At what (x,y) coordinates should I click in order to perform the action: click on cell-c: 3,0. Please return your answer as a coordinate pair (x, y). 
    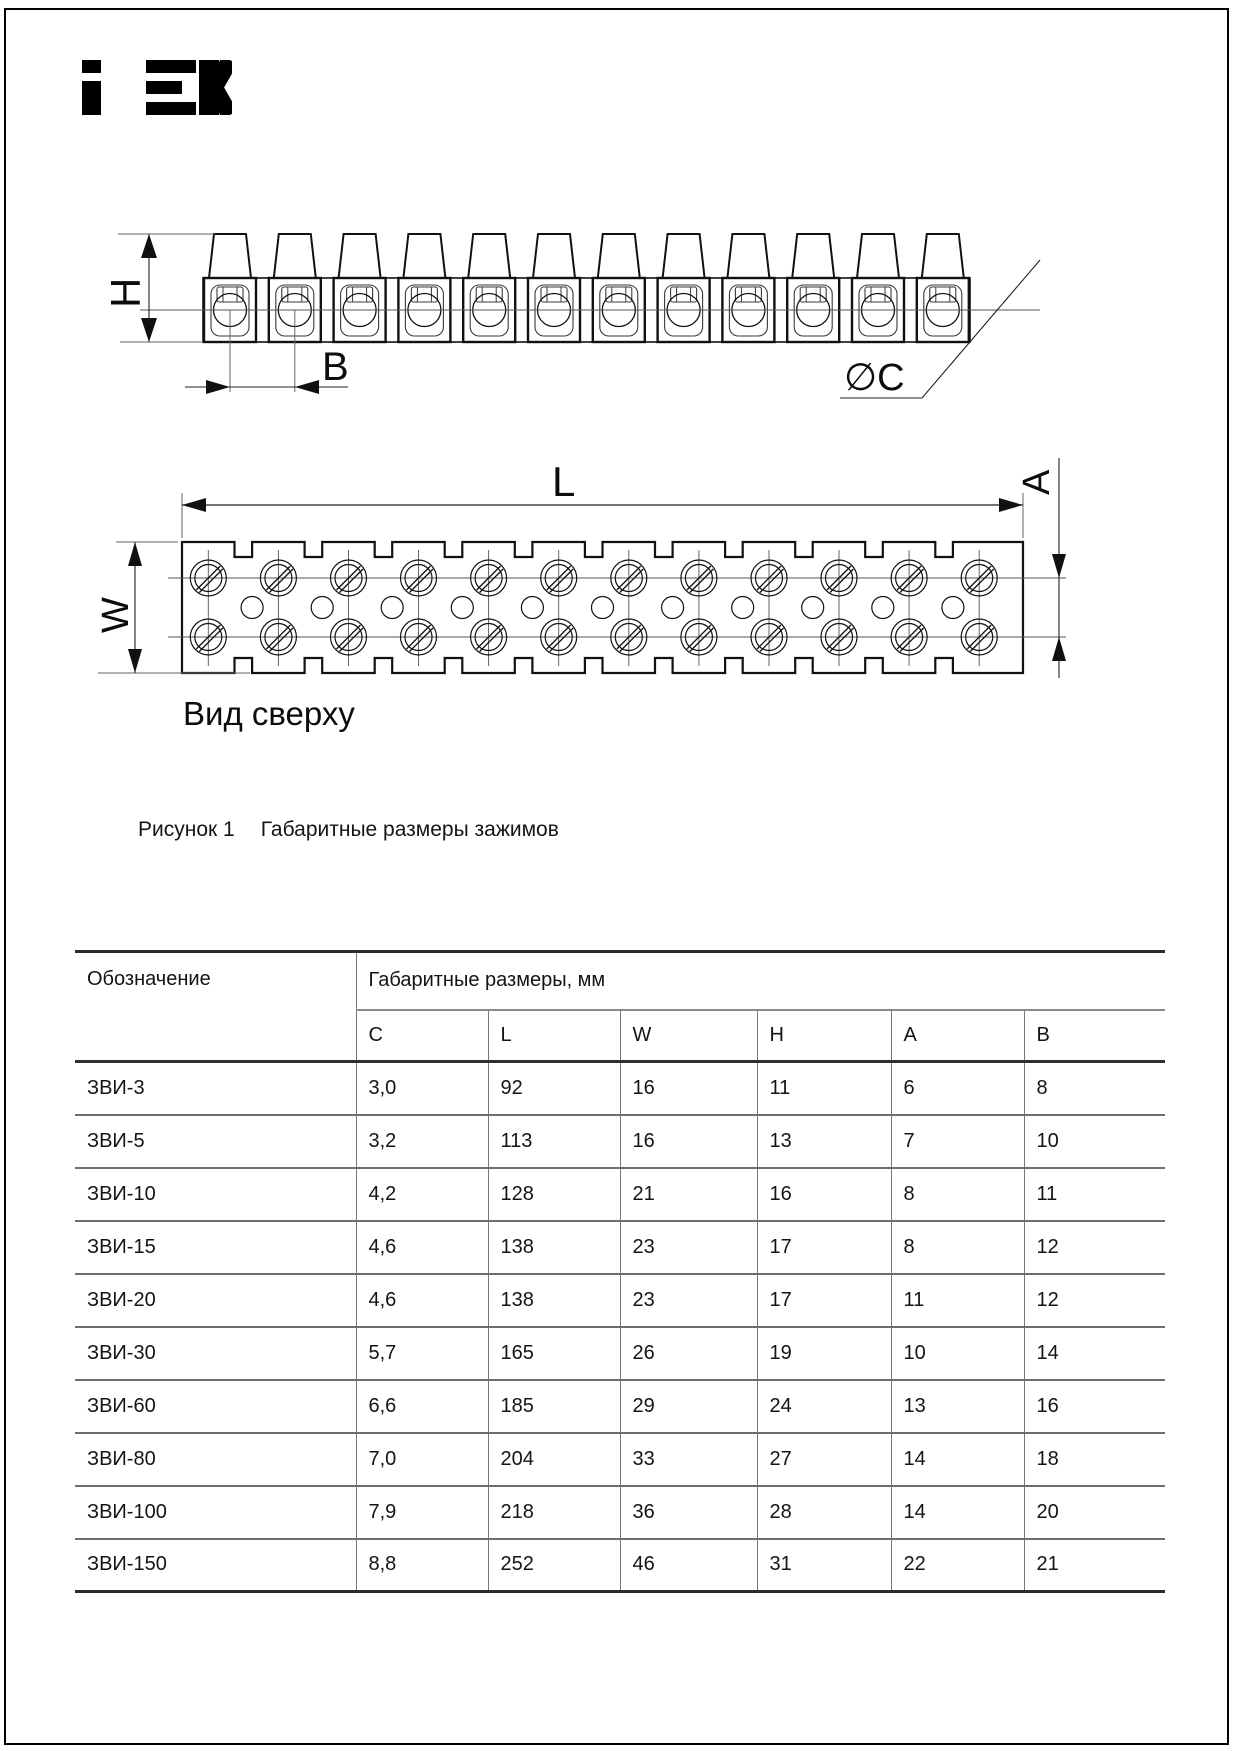
    Looking at the image, I should click on (421, 1088).